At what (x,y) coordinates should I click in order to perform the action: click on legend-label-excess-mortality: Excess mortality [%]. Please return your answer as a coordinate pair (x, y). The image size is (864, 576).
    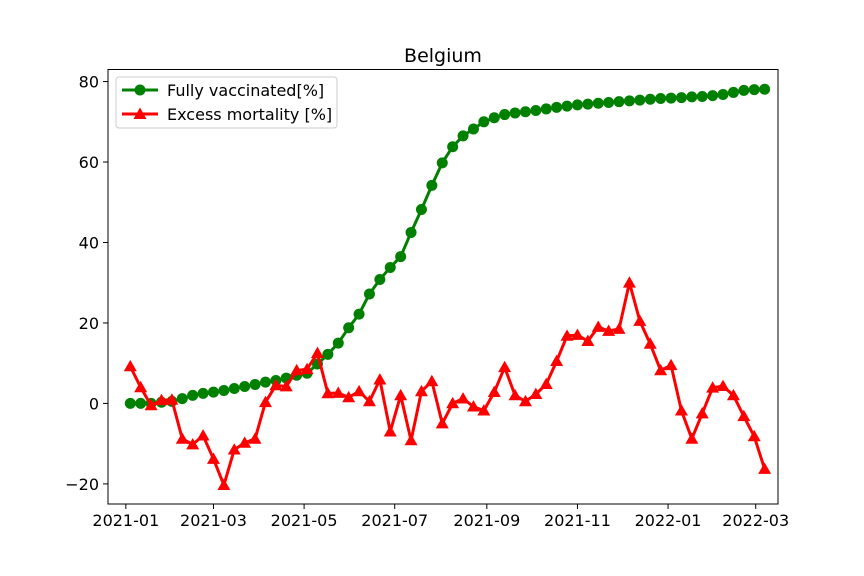
    Looking at the image, I should click on (249, 114).